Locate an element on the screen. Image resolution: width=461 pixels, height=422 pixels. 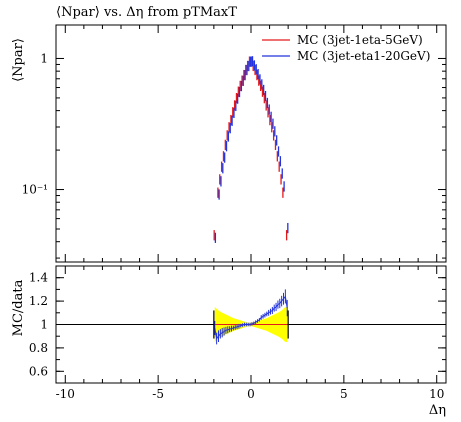
legend-label: MC (3jet-1eta-5GeV) is located at coordinates (360, 40).